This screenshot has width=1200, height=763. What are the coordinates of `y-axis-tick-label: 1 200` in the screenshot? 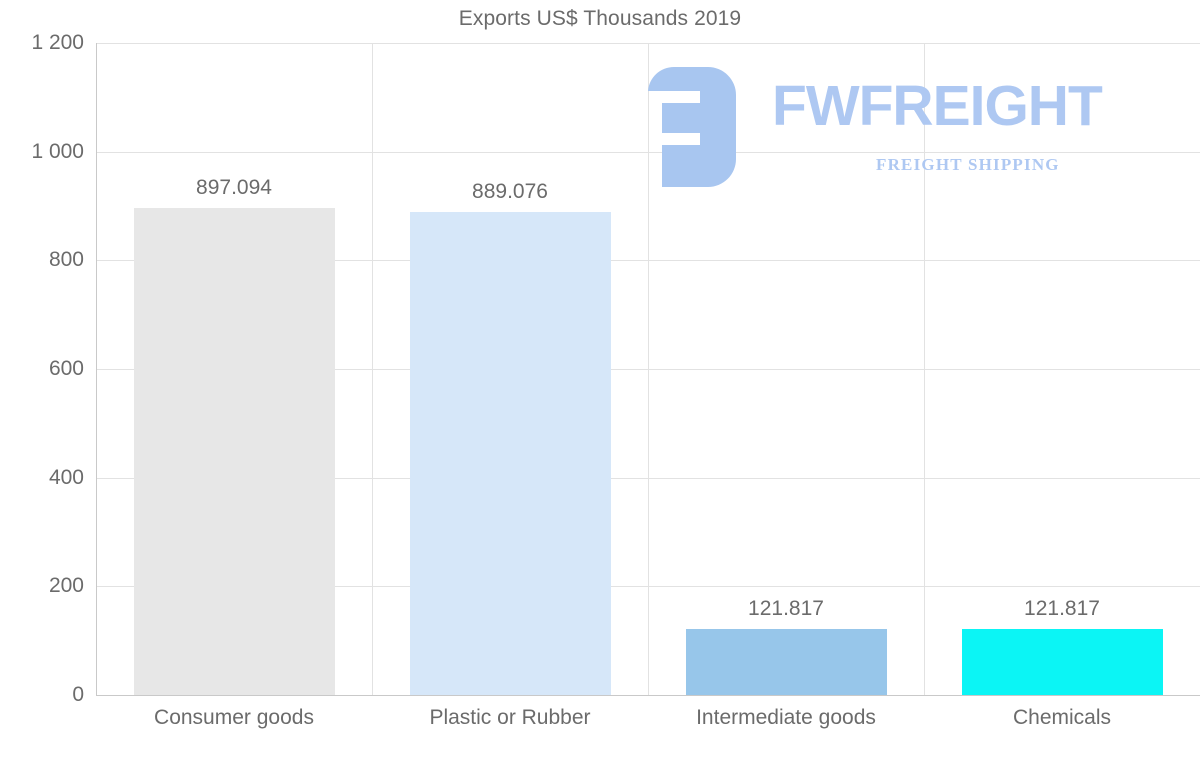 It's located at (57, 42).